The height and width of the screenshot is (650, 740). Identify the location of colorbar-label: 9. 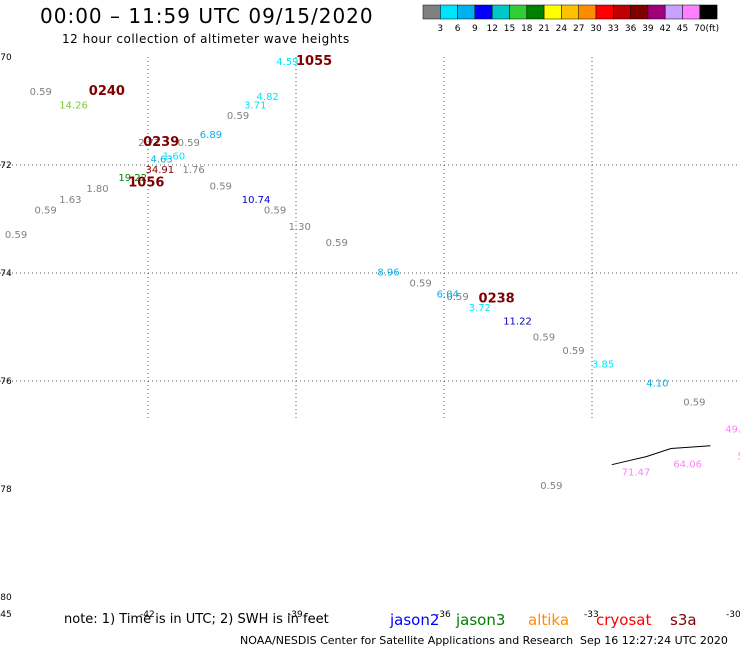
(475, 29).